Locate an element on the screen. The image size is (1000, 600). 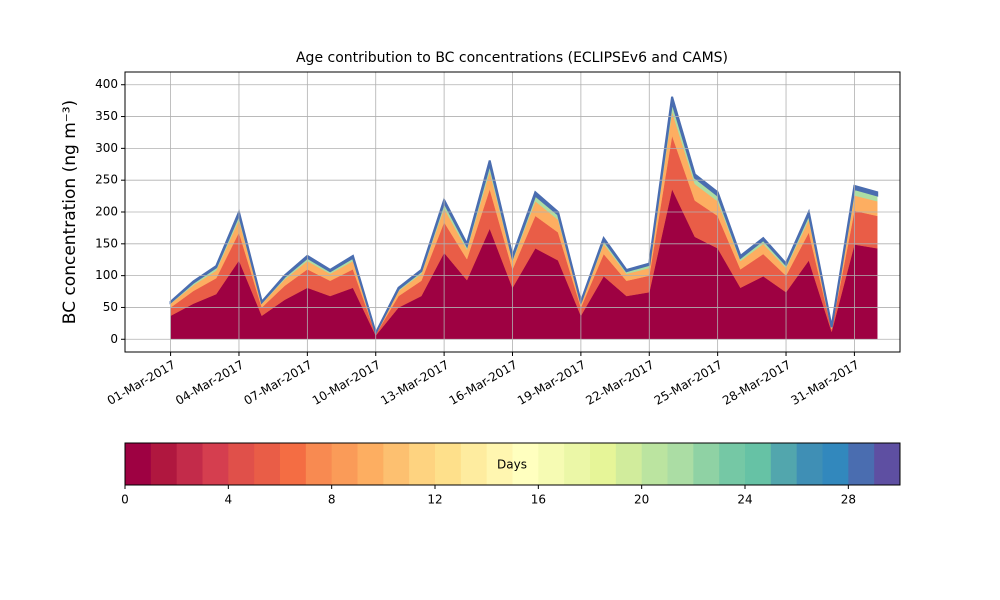
x-tick-label: 04-Mar-2017 is located at coordinates (209, 383).